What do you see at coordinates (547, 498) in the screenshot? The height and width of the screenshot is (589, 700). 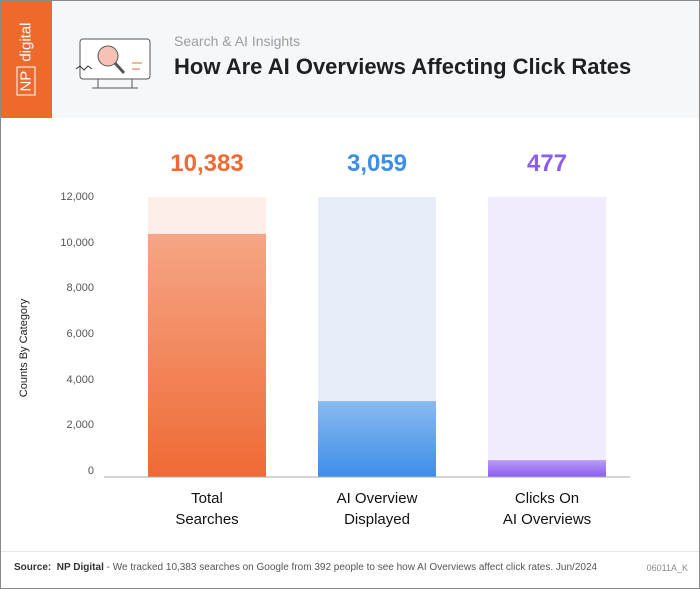 I see `x-tick-label-line: Clicks On` at bounding box center [547, 498].